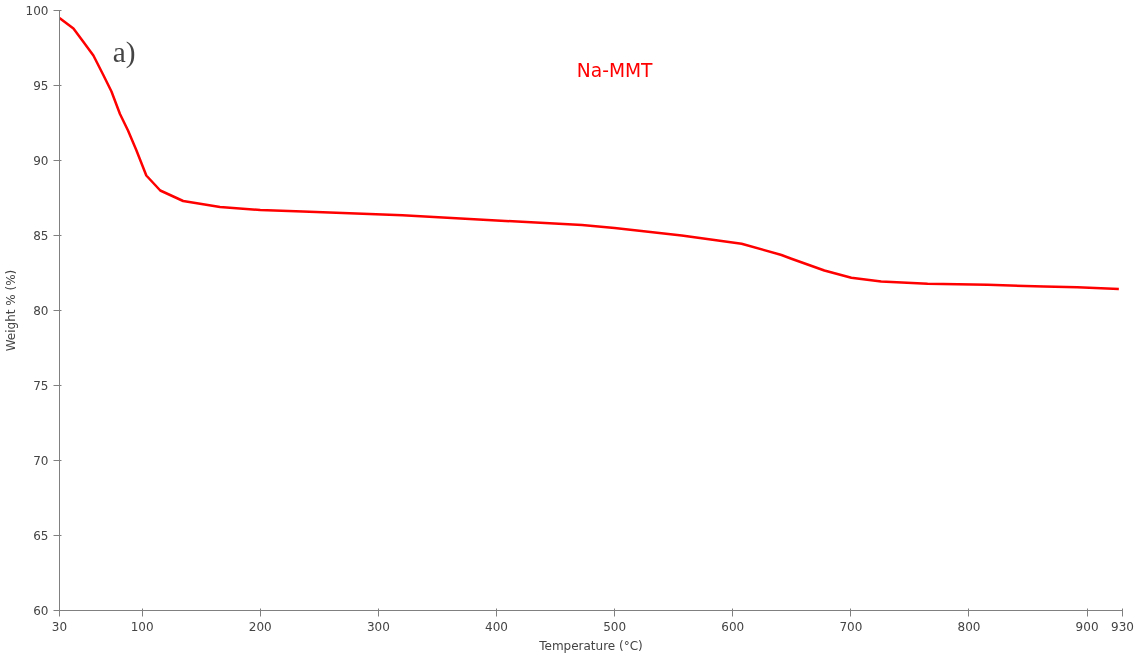 This screenshot has width=1146, height=655. I want to click on y-tick-label: 70, so click(41, 461).